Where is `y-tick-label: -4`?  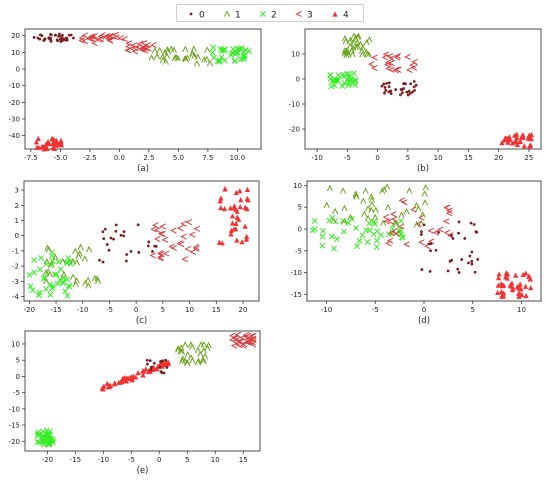
y-tick-label: -4 is located at coordinates (16, 297).